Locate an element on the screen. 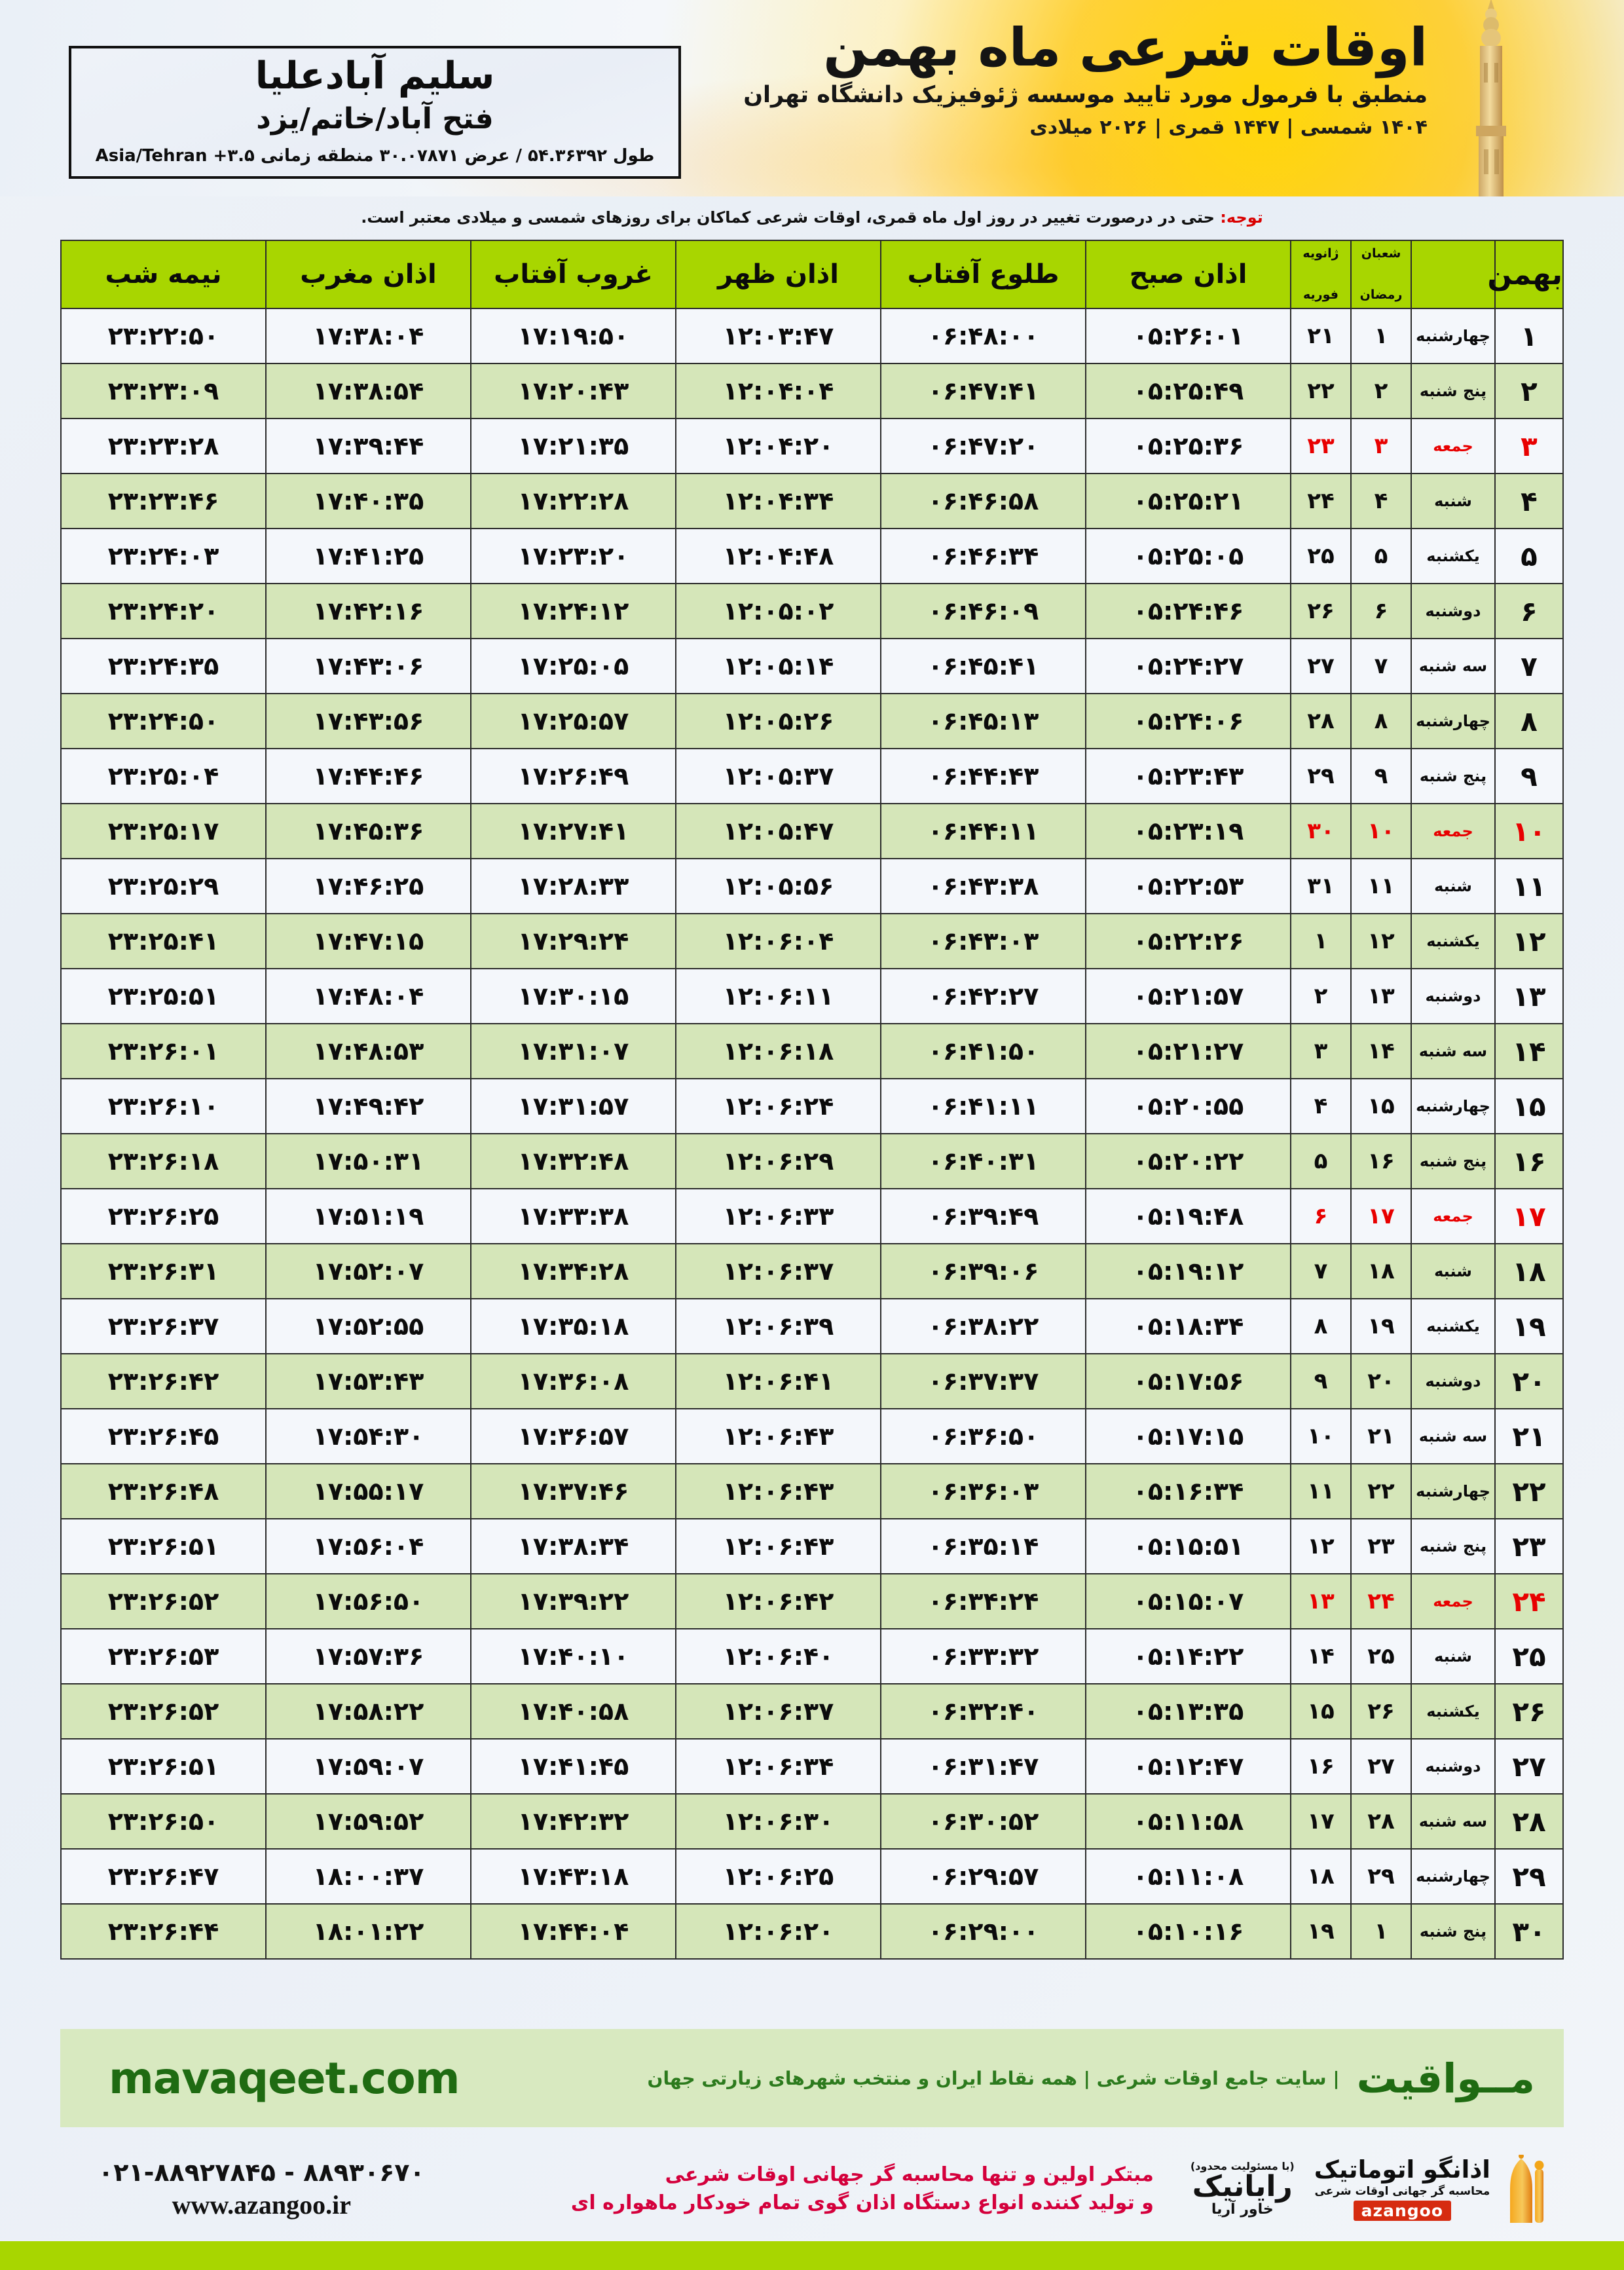  footer-contact: ۰۲۱-۸۸۹۲۷۸۴۵ - ۸۸۹۳۰۶۷۰ www.azangoo.ir is located at coordinates (261, 2189).